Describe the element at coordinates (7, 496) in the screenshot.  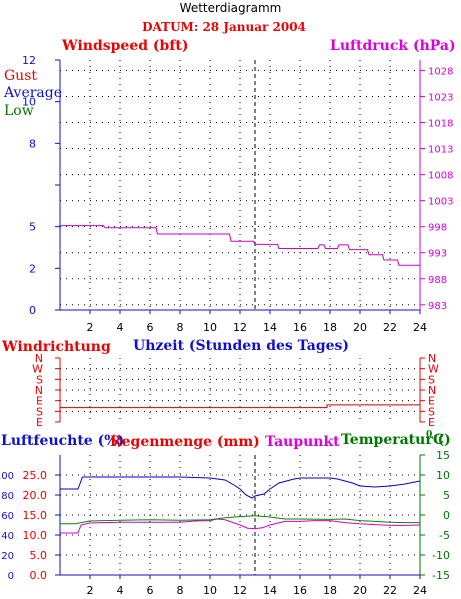
I see `humidity-tick-label-80: 80` at that location.